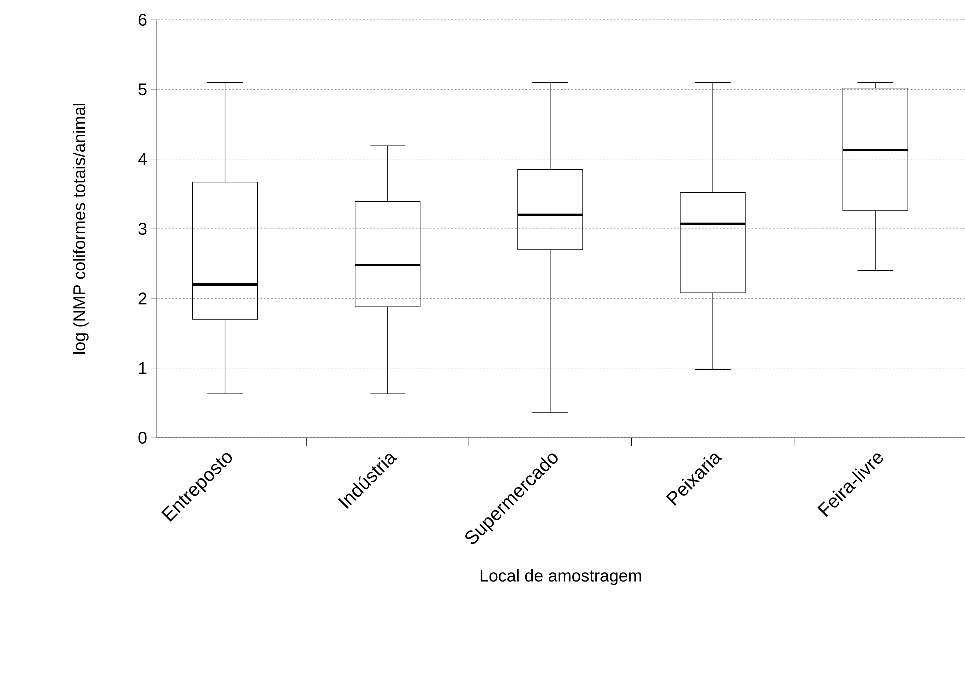 Image resolution: width=965 pixels, height=679 pixels. What do you see at coordinates (142, 160) in the screenshot?
I see `y-tick-label: 4` at bounding box center [142, 160].